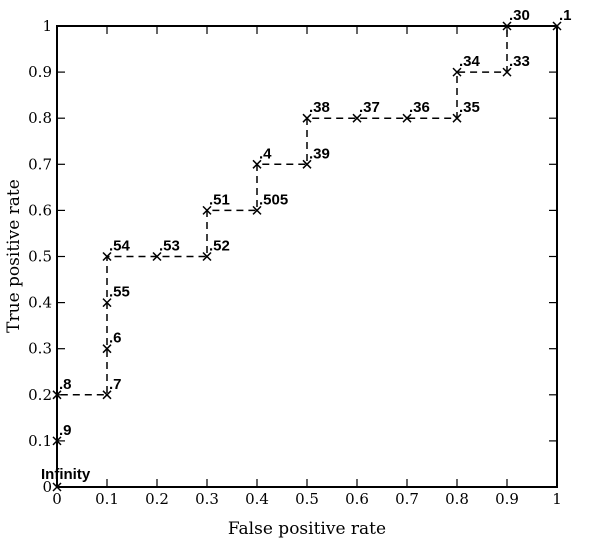 Image resolution: width=615 pixels, height=543 pixels. What do you see at coordinates (307, 529) in the screenshot?
I see `x-axis-title: False positive rate` at bounding box center [307, 529].